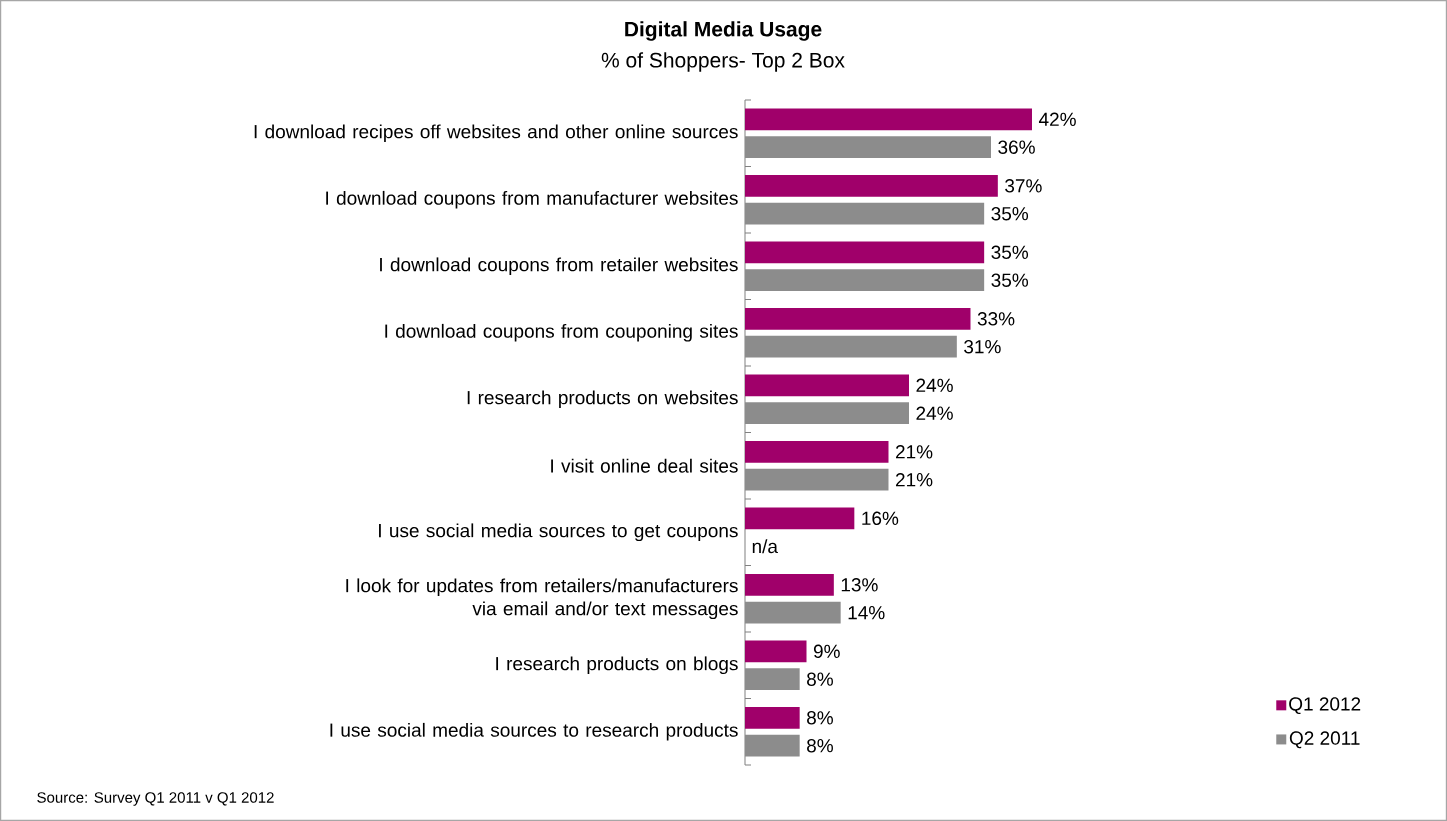 This screenshot has width=1447, height=821. Describe the element at coordinates (542, 599) in the screenshot. I see `y-tick-label: I look for updates from retailers/manufacturers via email and/or text messages` at that location.